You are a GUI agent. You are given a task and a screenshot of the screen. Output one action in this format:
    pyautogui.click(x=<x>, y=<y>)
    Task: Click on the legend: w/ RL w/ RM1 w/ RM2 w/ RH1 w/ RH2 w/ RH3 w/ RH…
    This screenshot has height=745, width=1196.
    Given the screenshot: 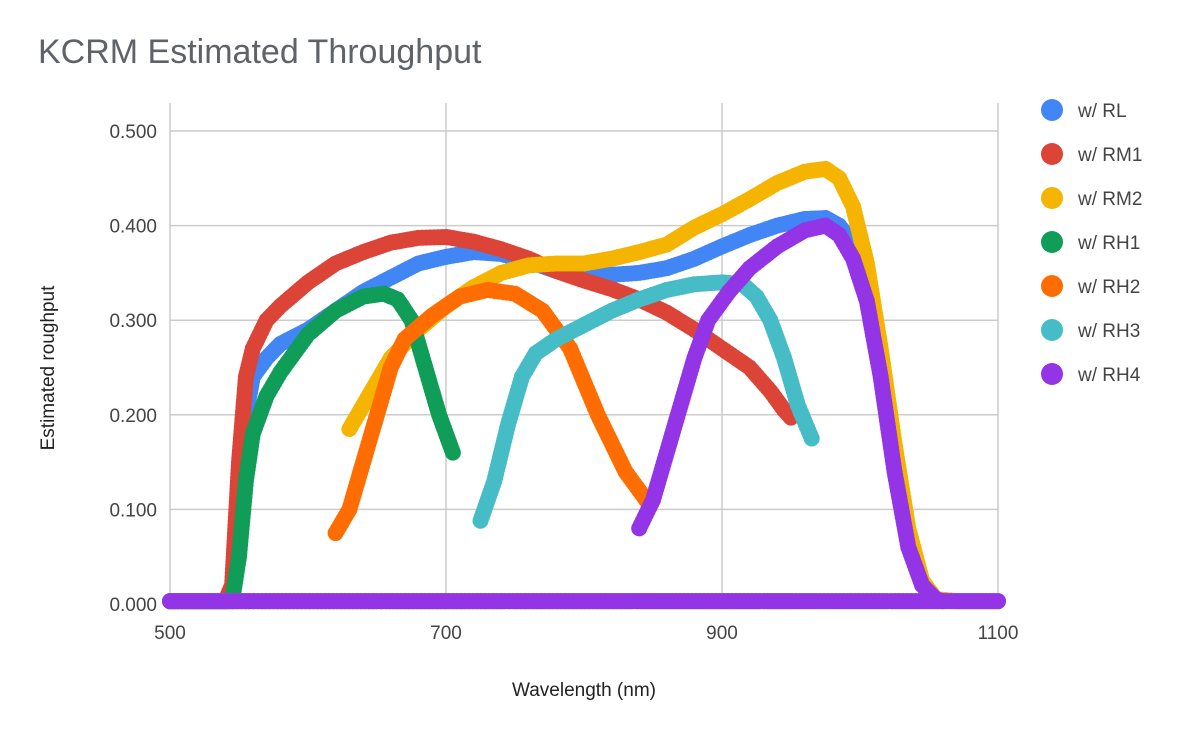 What is the action you would take?
    pyautogui.click(x=1091, y=242)
    